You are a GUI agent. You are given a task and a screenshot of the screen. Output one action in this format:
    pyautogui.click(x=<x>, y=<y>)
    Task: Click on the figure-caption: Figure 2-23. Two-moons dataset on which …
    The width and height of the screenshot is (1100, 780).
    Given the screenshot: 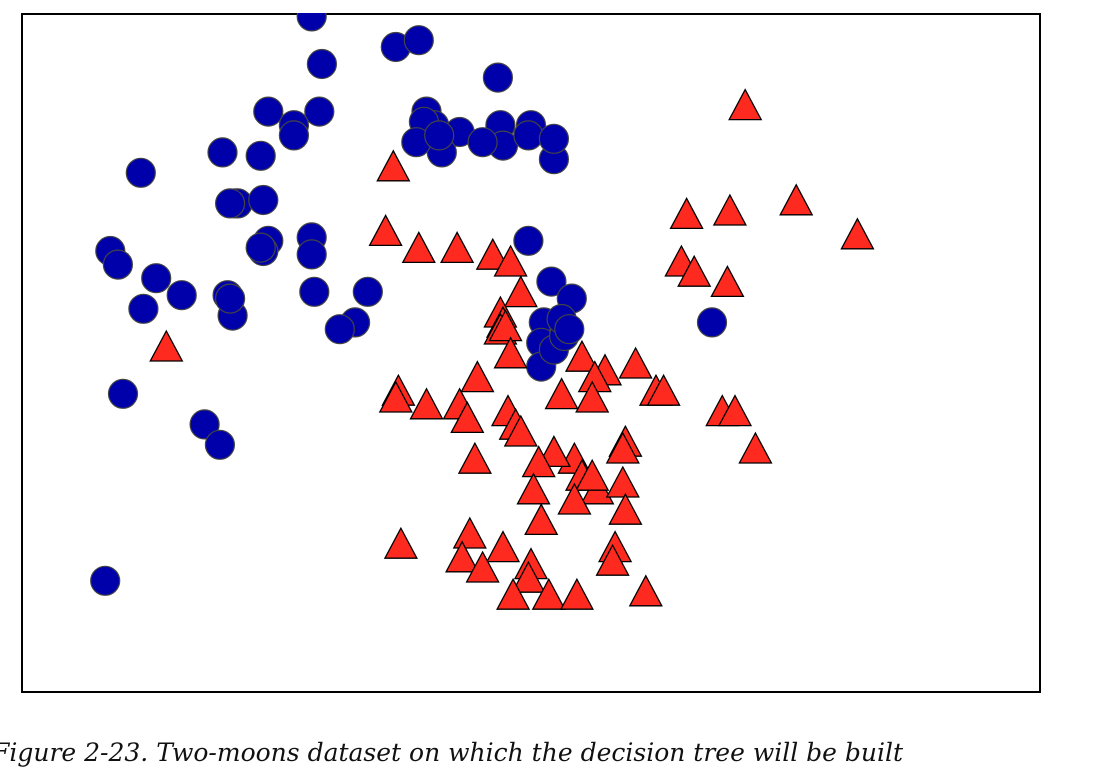 What is the action you would take?
    pyautogui.click(x=452, y=752)
    